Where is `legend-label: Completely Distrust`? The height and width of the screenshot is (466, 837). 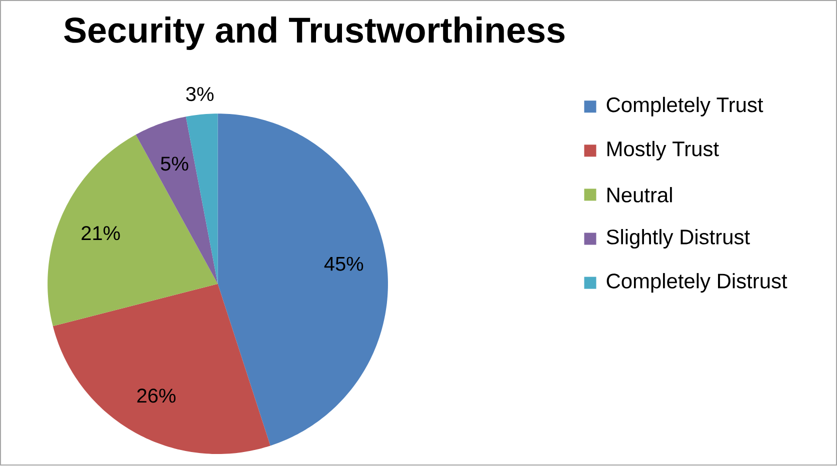 legend-label: Completely Distrust is located at coordinates (697, 283).